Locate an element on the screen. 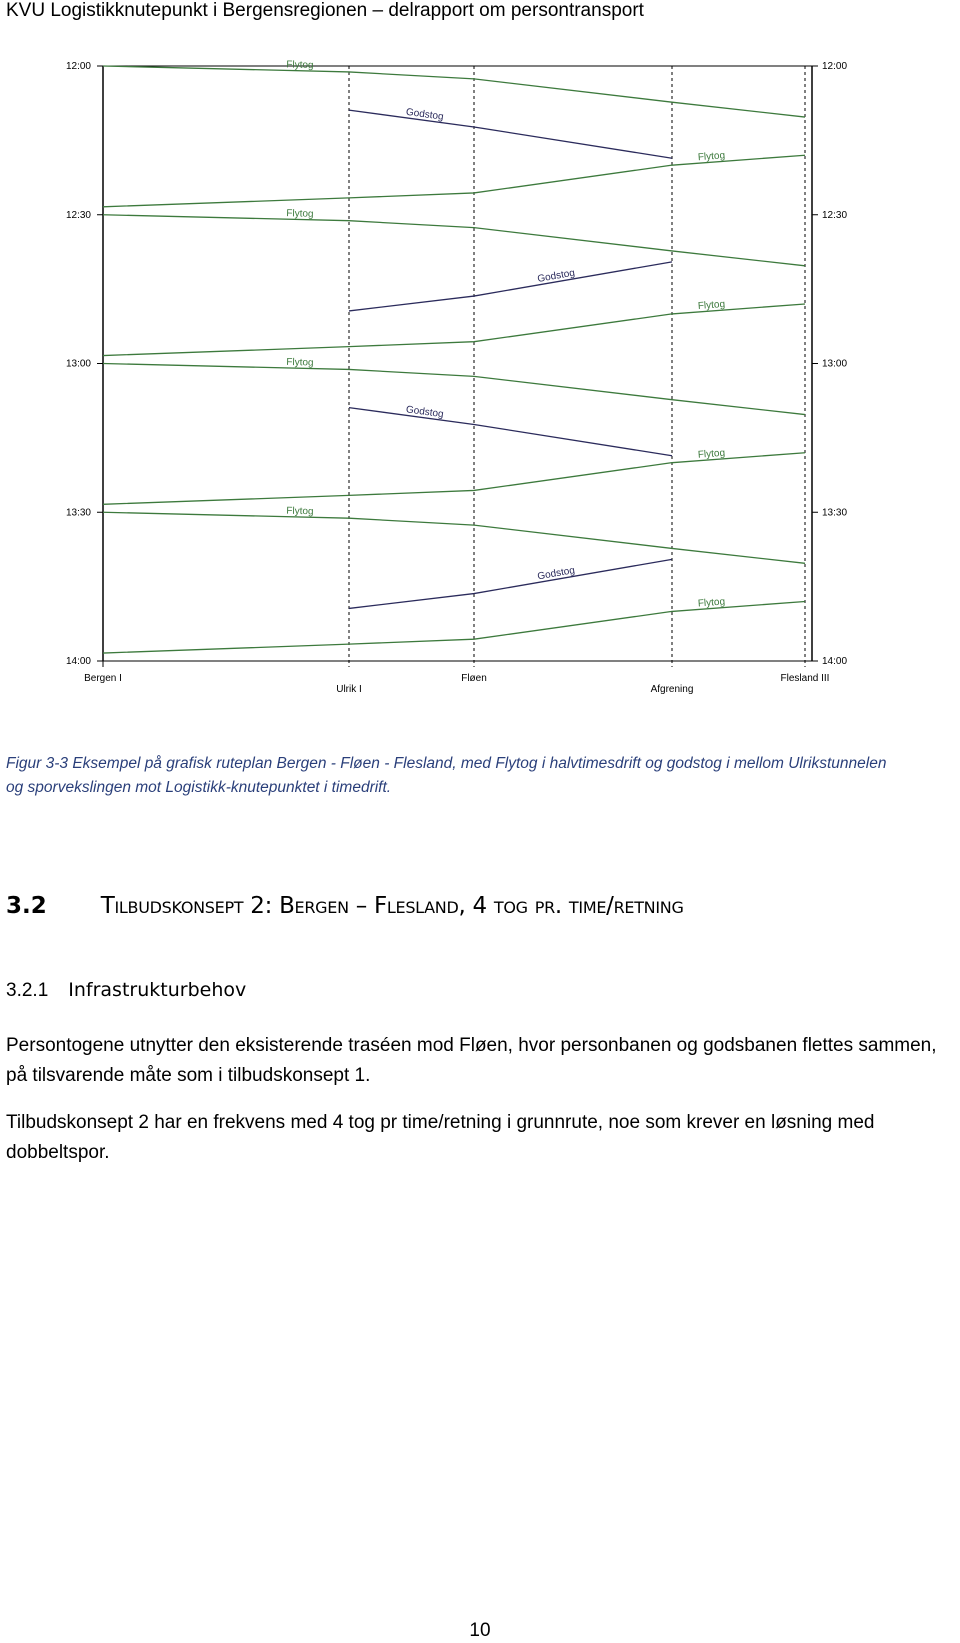 The image size is (960, 1643). subsection-heading: 3.2.1 Infrastrukturbehov is located at coordinates (126, 990).